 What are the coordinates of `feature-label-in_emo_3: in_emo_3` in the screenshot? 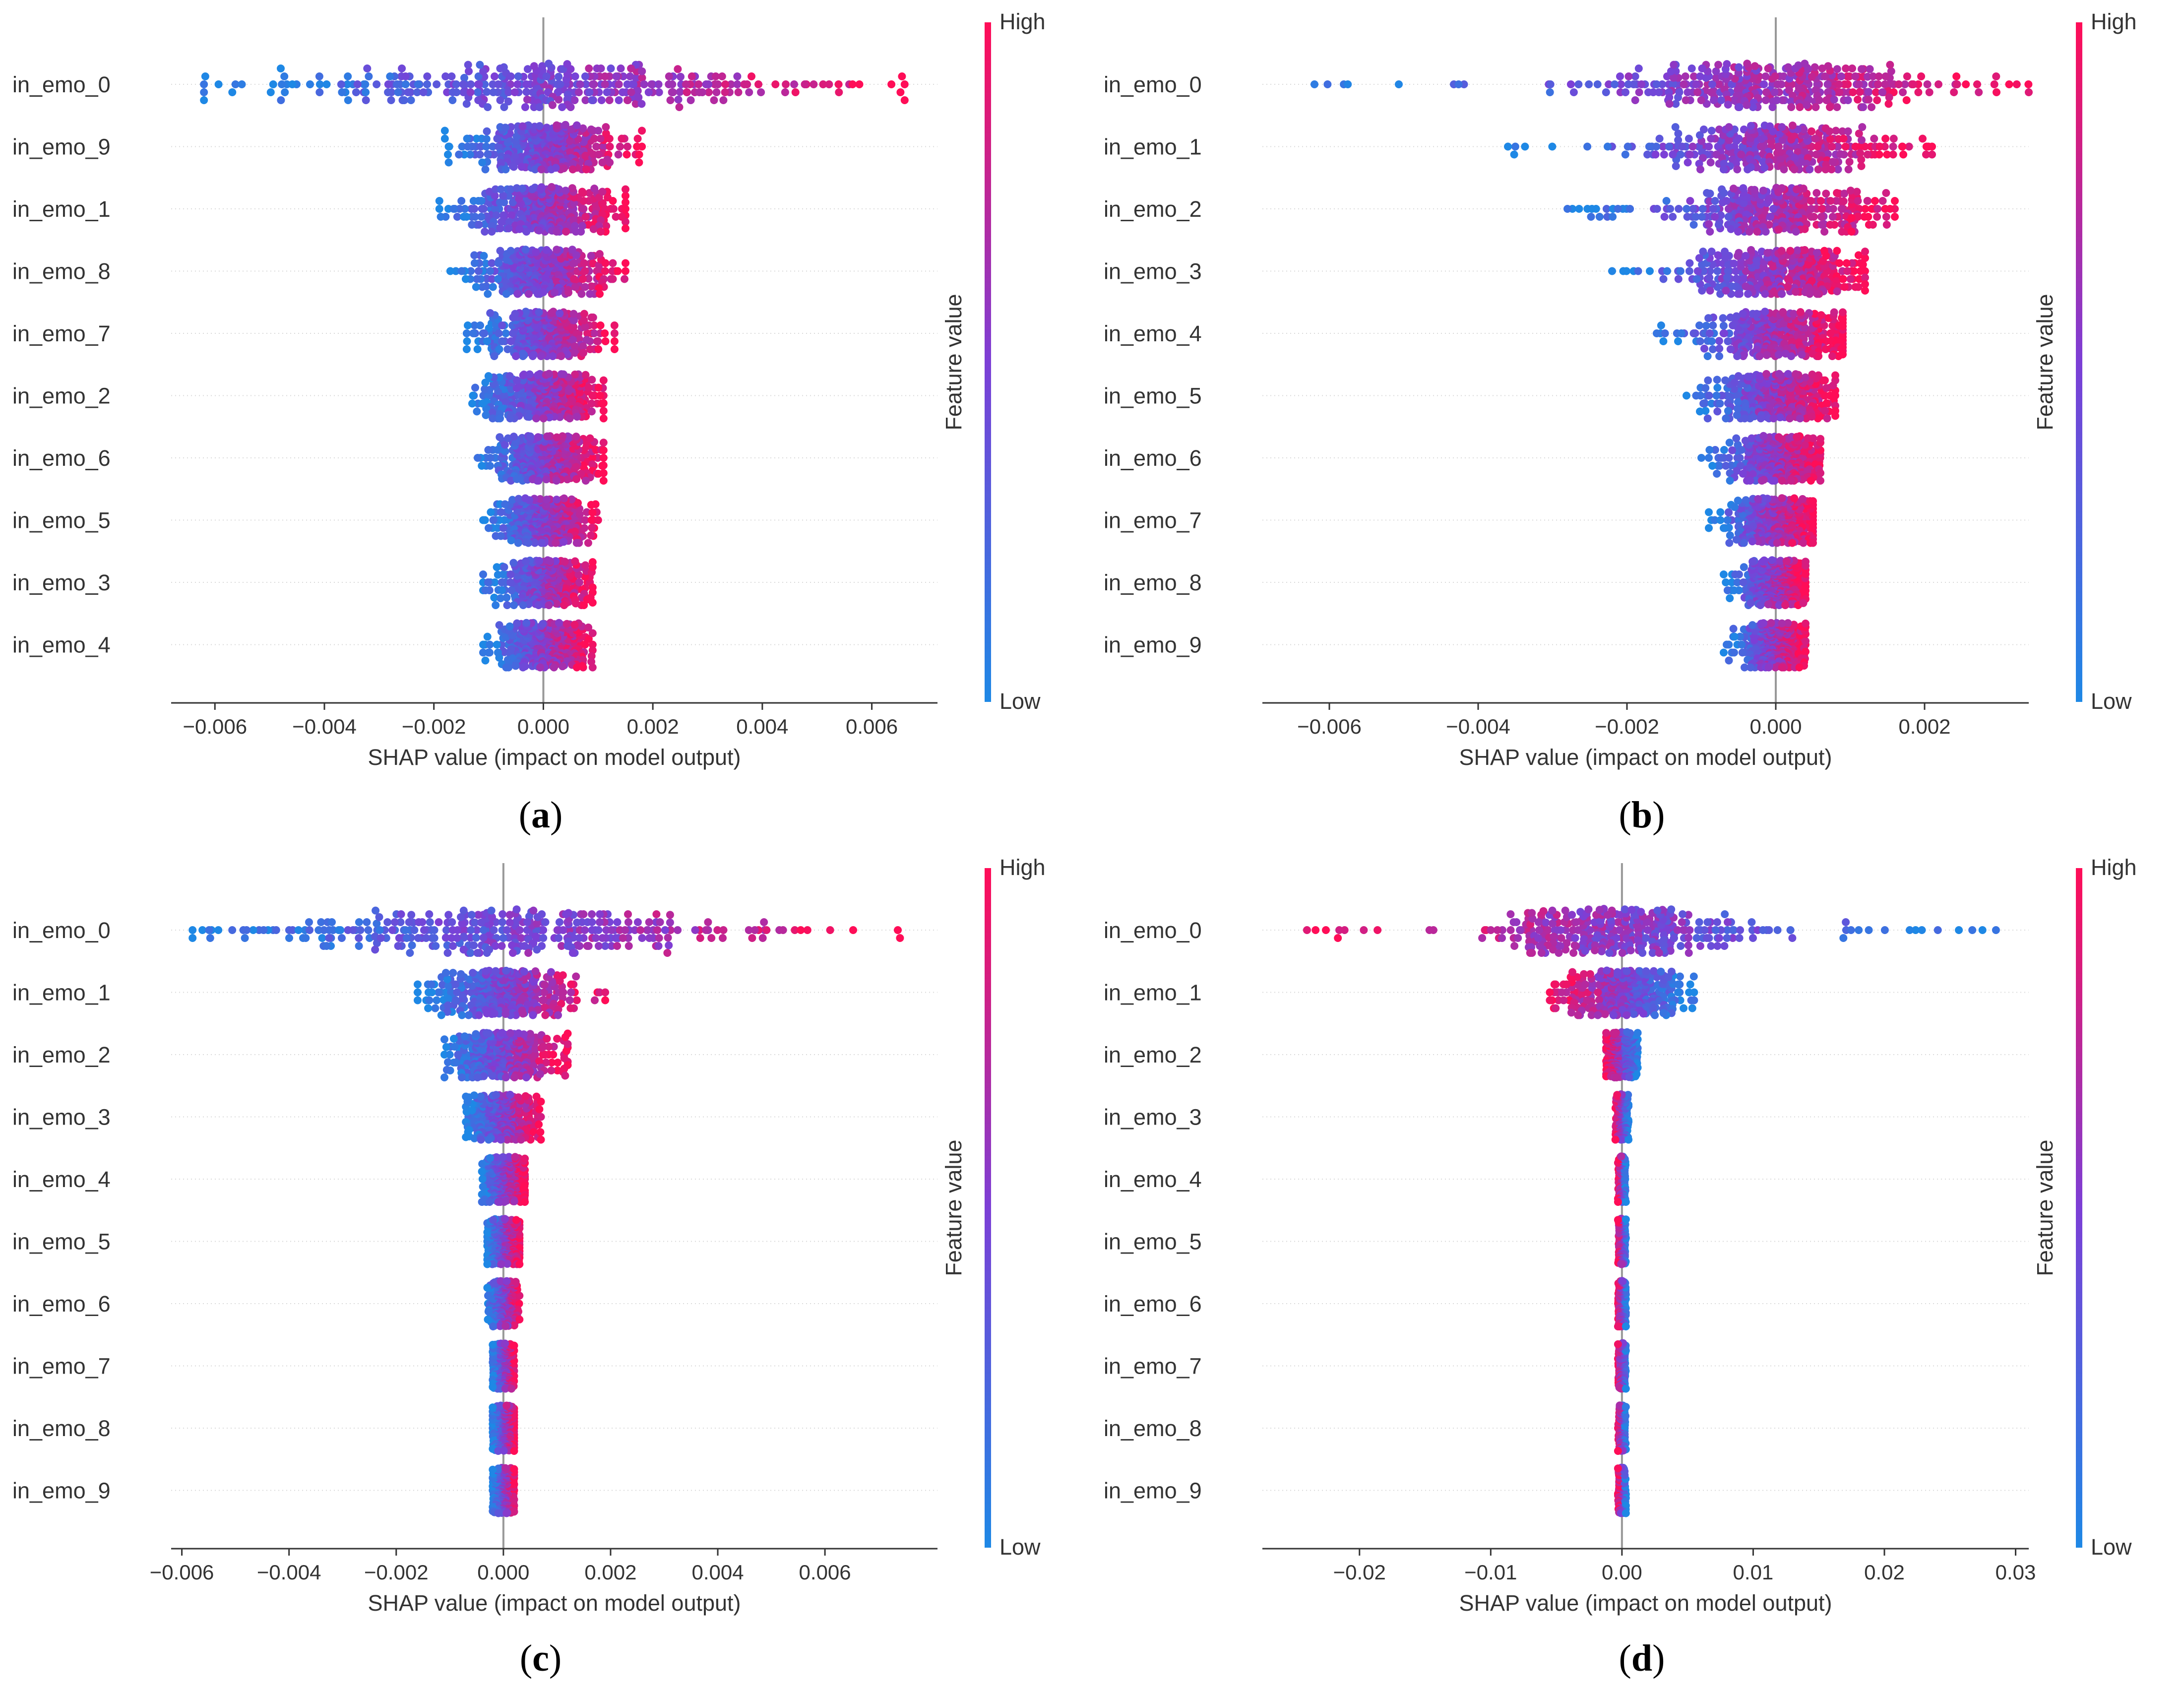 It's located at (1153, 272).